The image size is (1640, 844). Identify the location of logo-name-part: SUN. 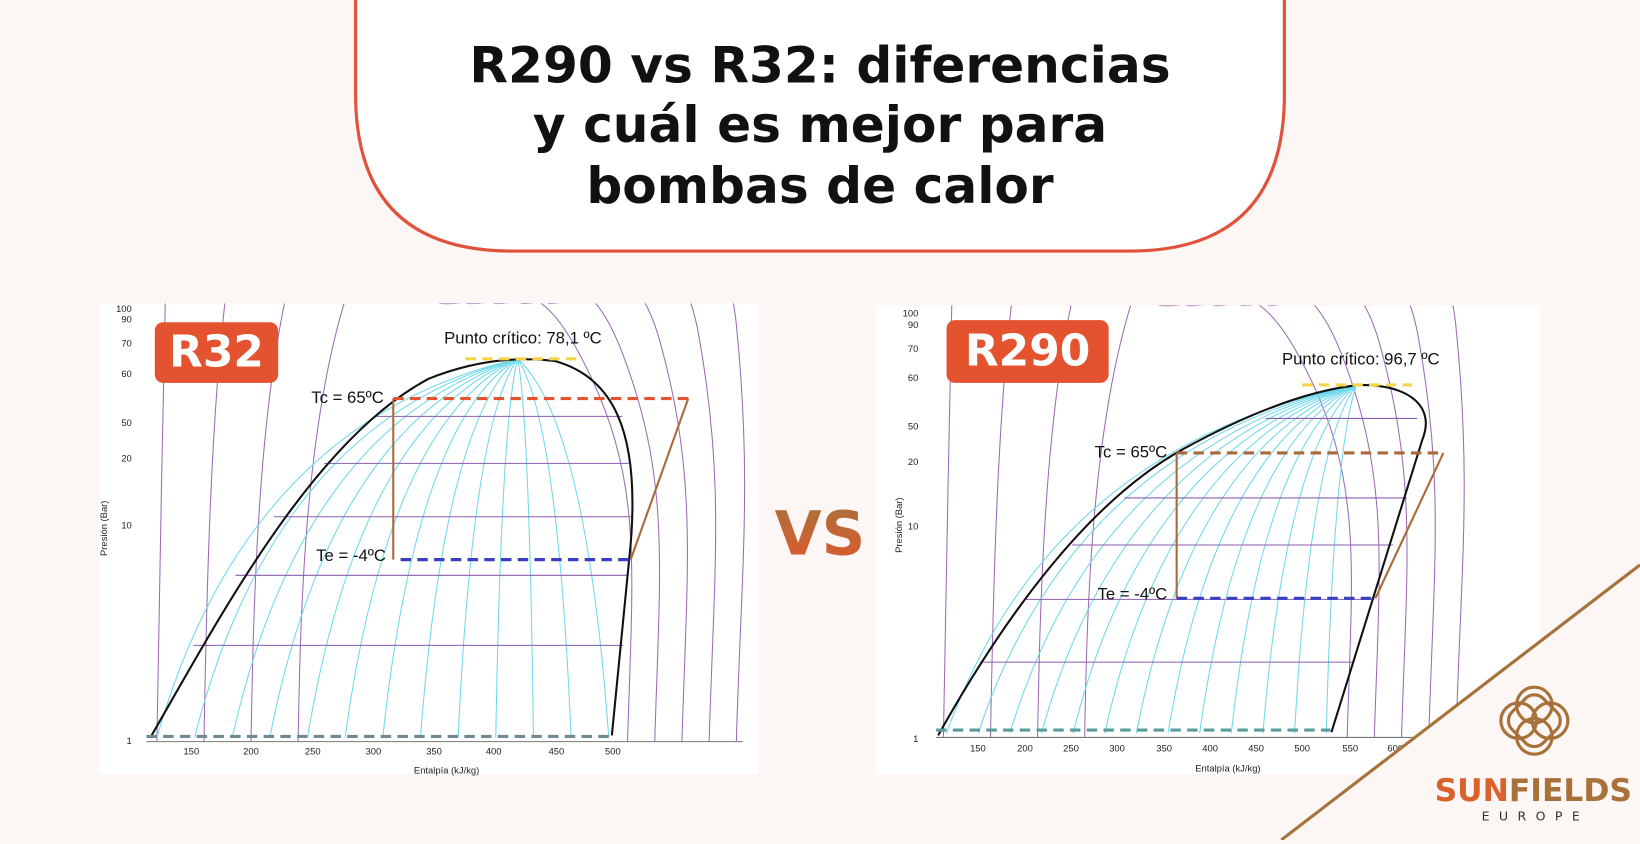
(1472, 791).